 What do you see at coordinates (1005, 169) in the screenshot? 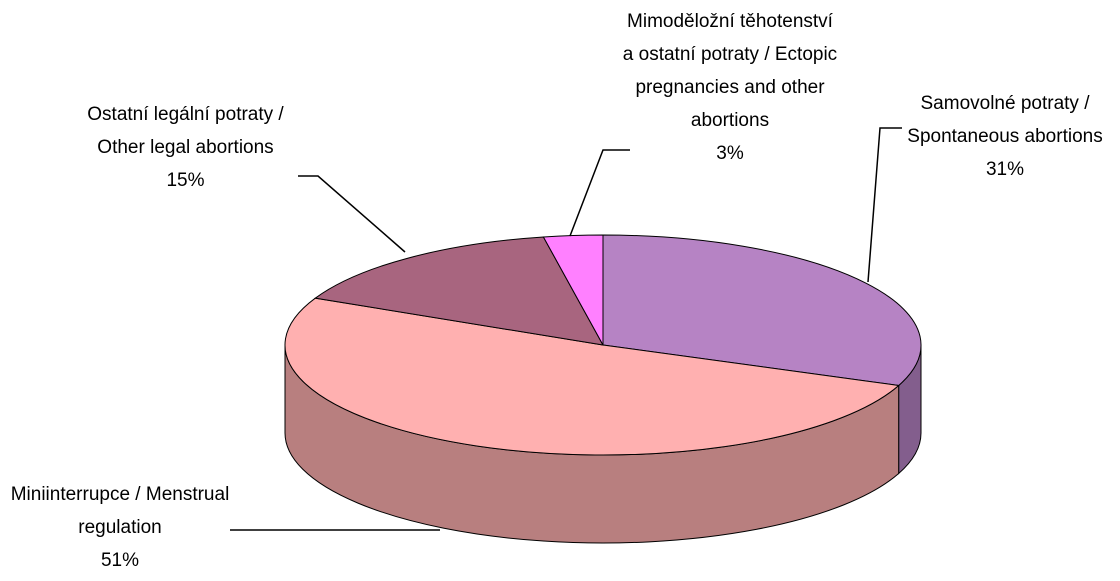
I see `value-label: 31%` at bounding box center [1005, 169].